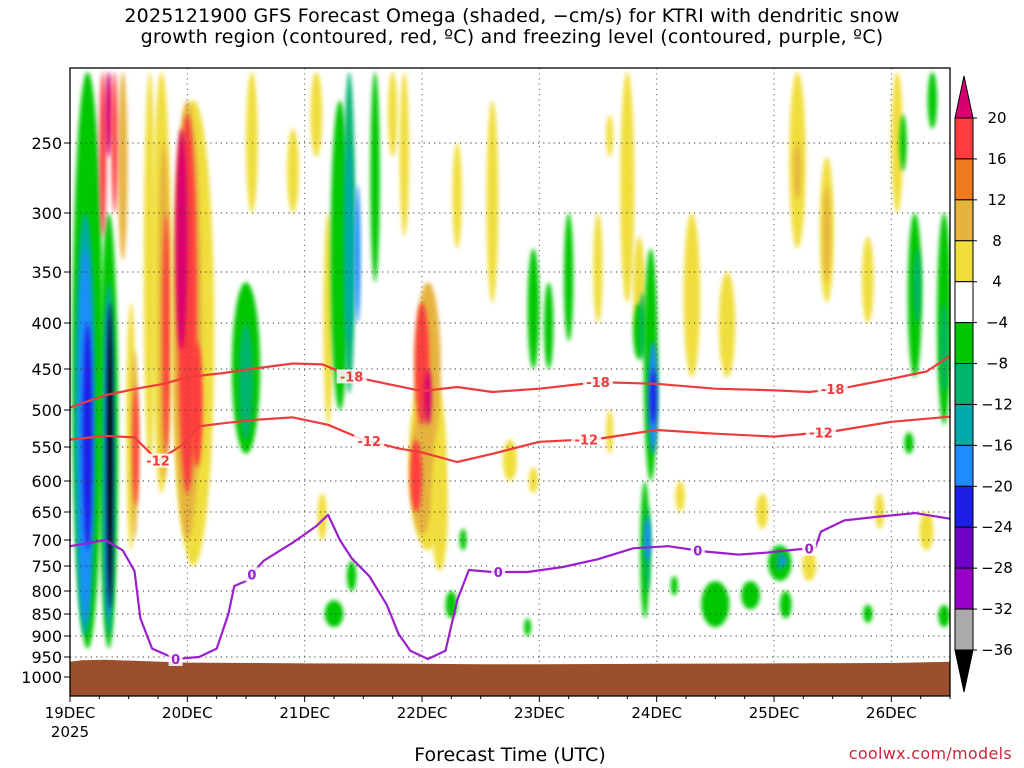 The height and width of the screenshot is (768, 1024). I want to click on colorbar-arrow-bottom, so click(964, 671).